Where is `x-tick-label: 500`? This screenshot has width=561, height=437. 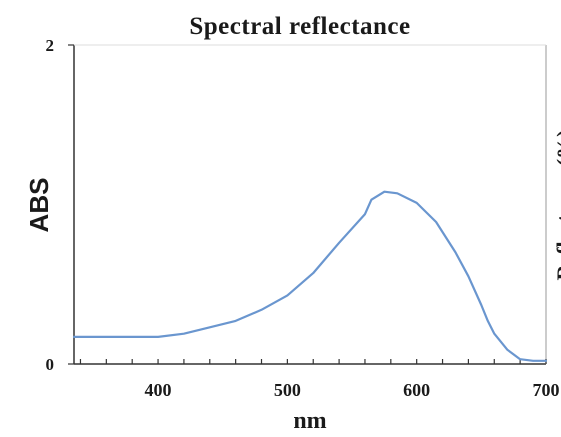
x-tick-label: 500 is located at coordinates (287, 390).